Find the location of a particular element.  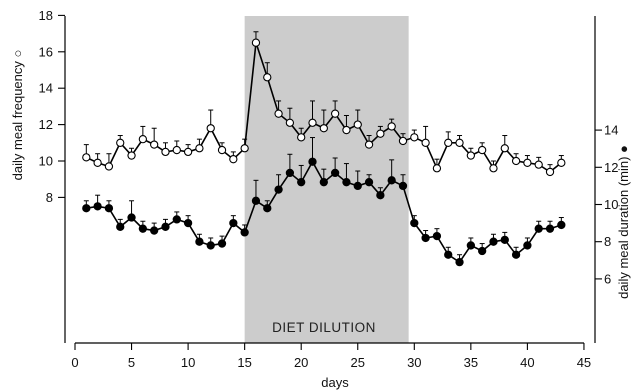

y-right-tick-label: 12 is located at coordinates (611, 167).